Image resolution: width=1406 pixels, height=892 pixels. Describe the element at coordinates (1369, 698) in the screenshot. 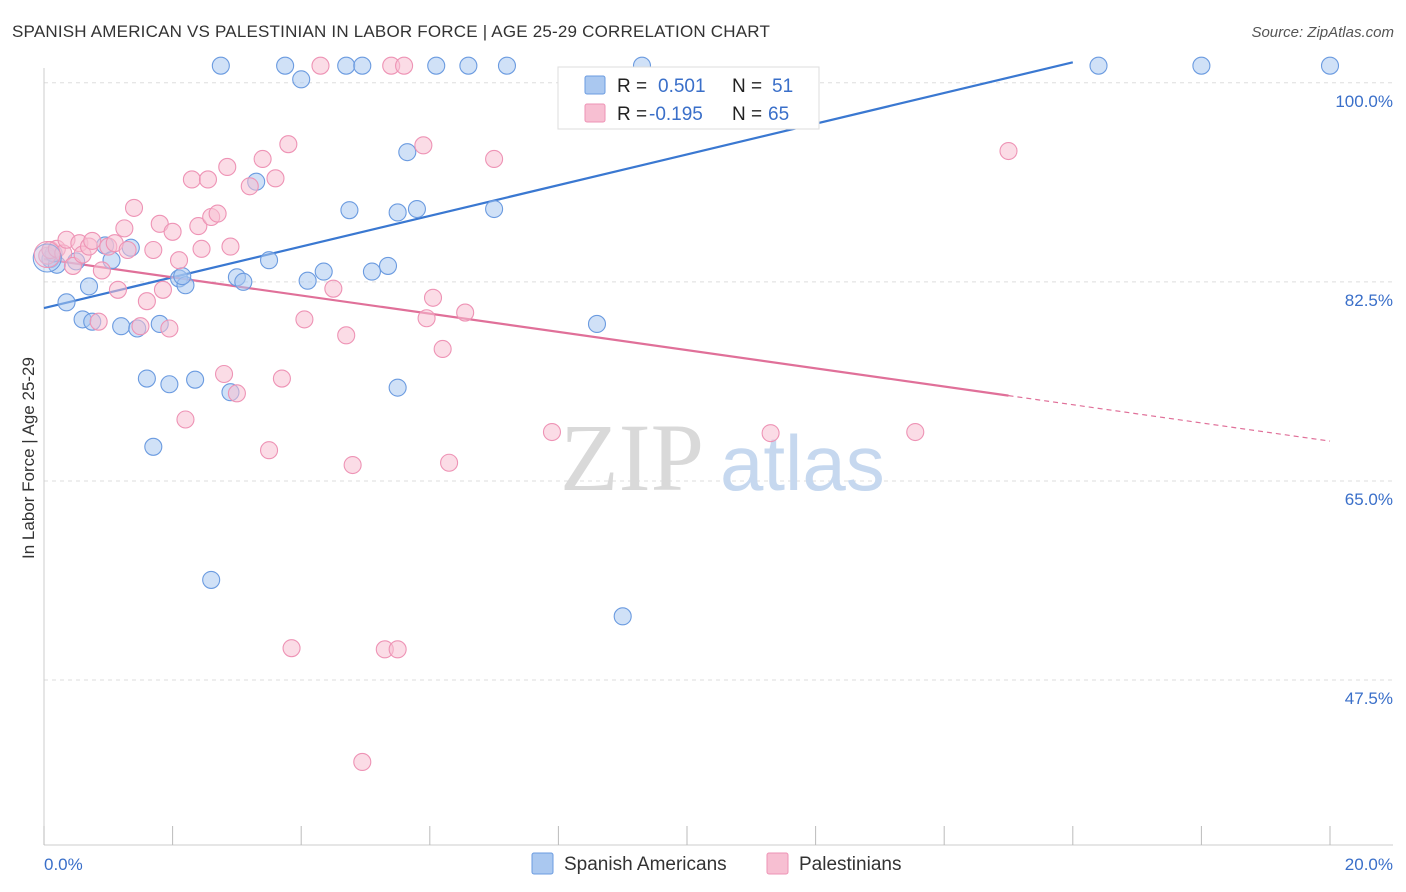

I see `y-tick-label: 47.5%` at that location.